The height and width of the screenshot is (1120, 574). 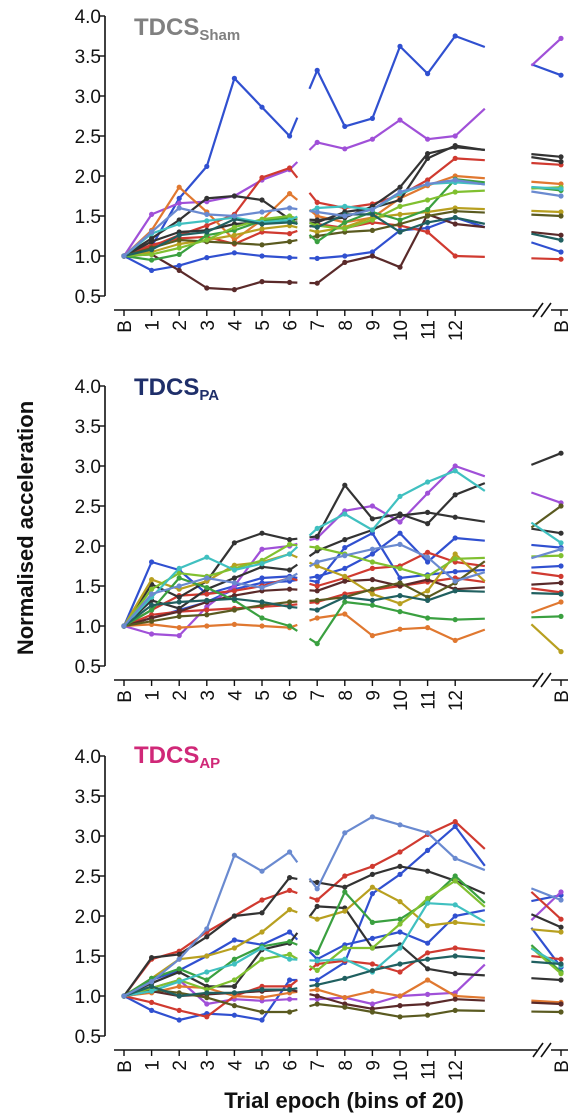 I want to click on x-tick-label: 3, so click(x=208, y=325).